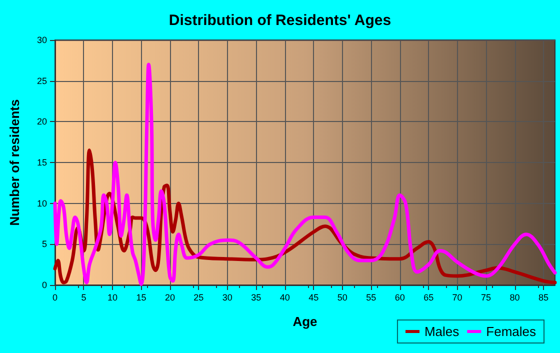 This screenshot has width=560, height=353. I want to click on y-tick-label: 20, so click(41, 121).